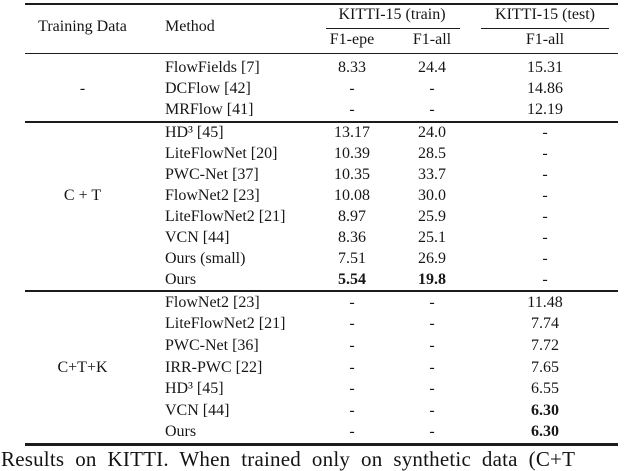 The width and height of the screenshot is (640, 471). I want to click on col-header-training-data: Training Data, so click(82, 26).